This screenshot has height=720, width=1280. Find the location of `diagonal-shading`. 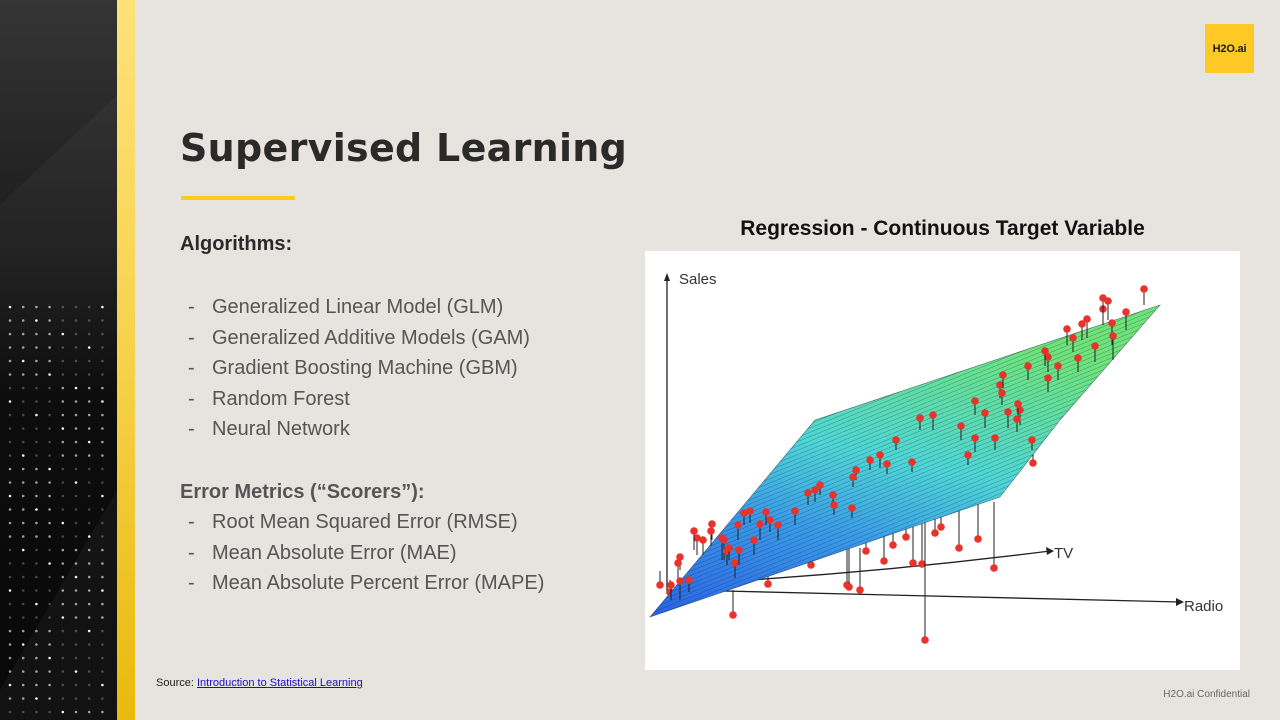

diagonal-shading is located at coordinates (58, 605).